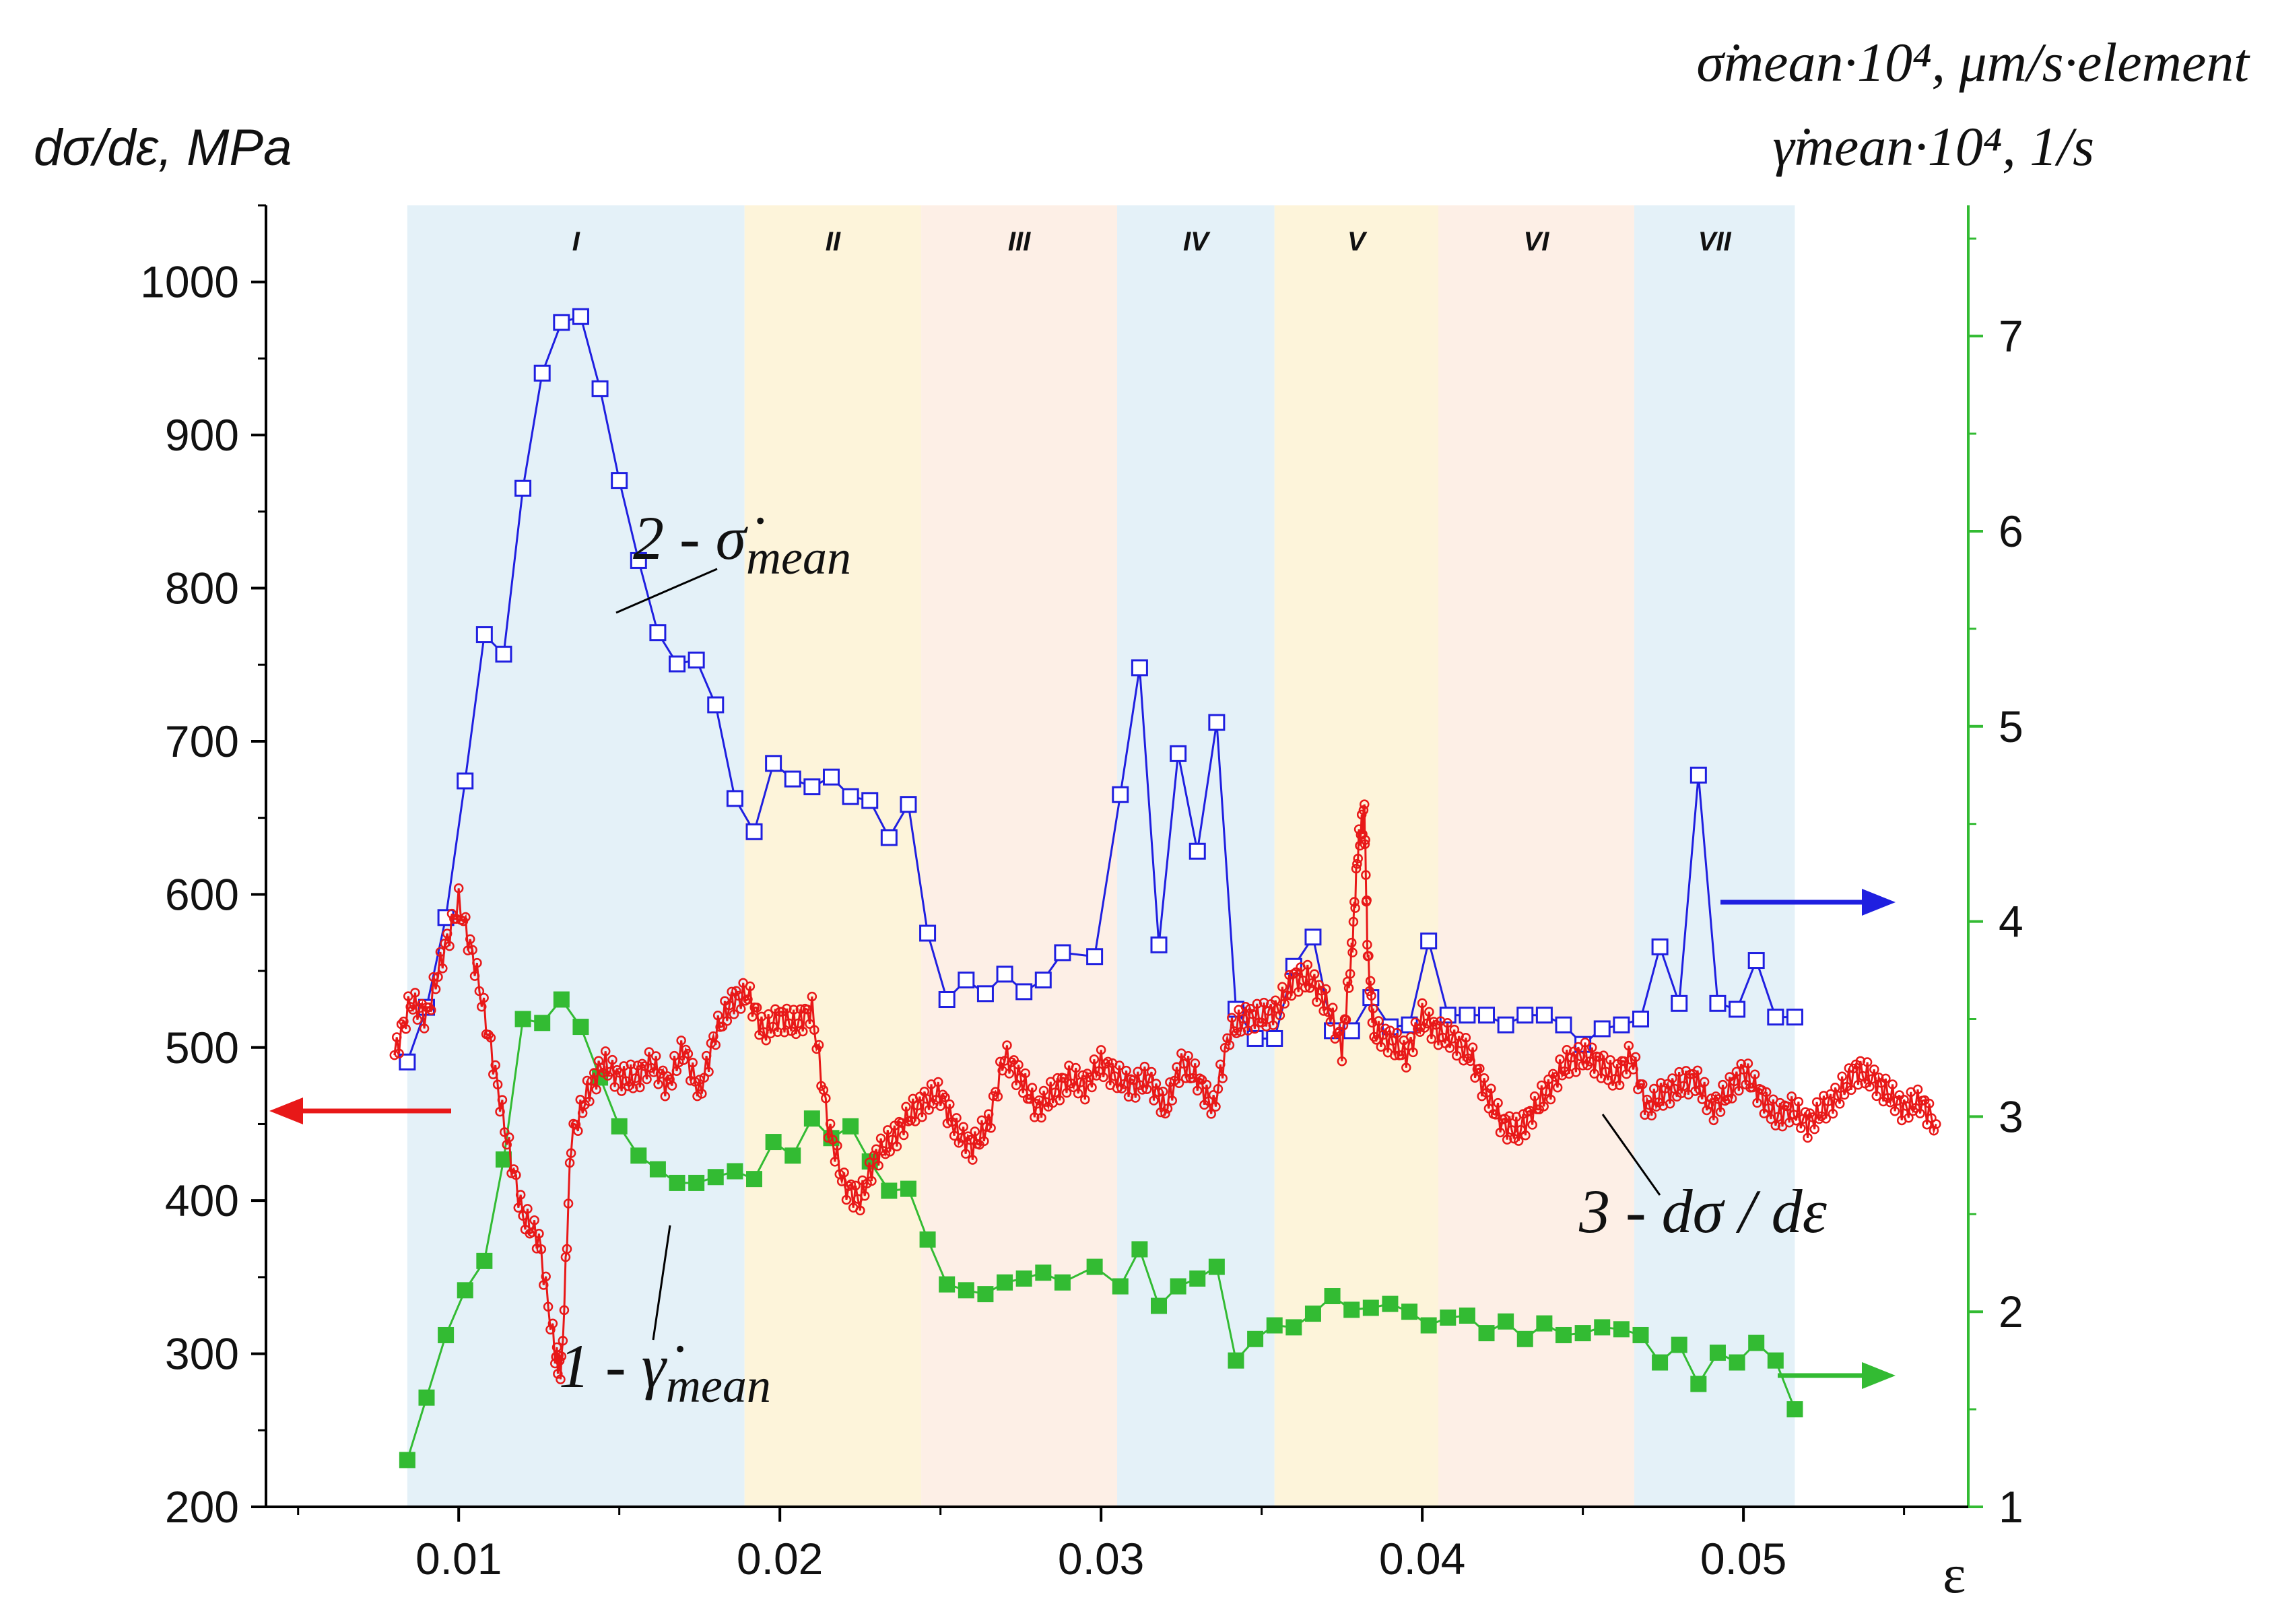 The image size is (2276, 1624). Describe the element at coordinates (1837, 1375) in the screenshot. I see `right-axis-arrow-green` at that location.